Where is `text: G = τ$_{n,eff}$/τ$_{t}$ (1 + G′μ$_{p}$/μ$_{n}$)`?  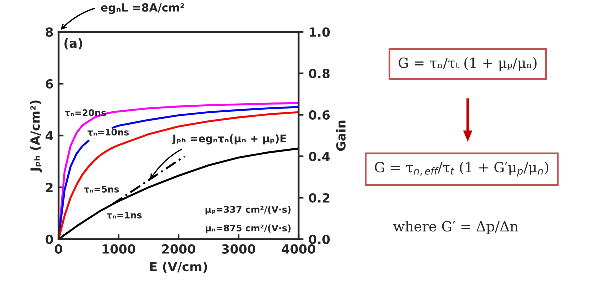
text: G = τ$_{n,eff}$/τ$_{t}$ (1 + G′μ$_{p}$/μ$_{n}$) is located at coordinates (462, 169).